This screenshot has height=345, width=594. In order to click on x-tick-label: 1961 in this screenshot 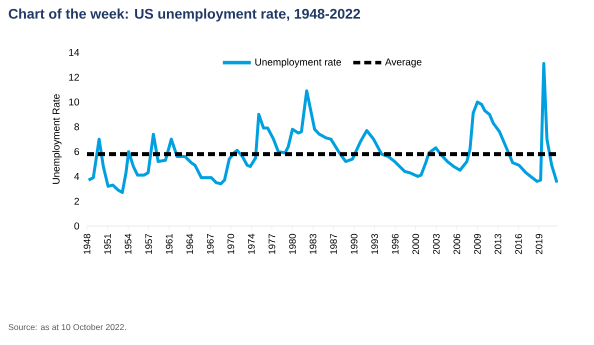, I will do `click(169, 244)`.